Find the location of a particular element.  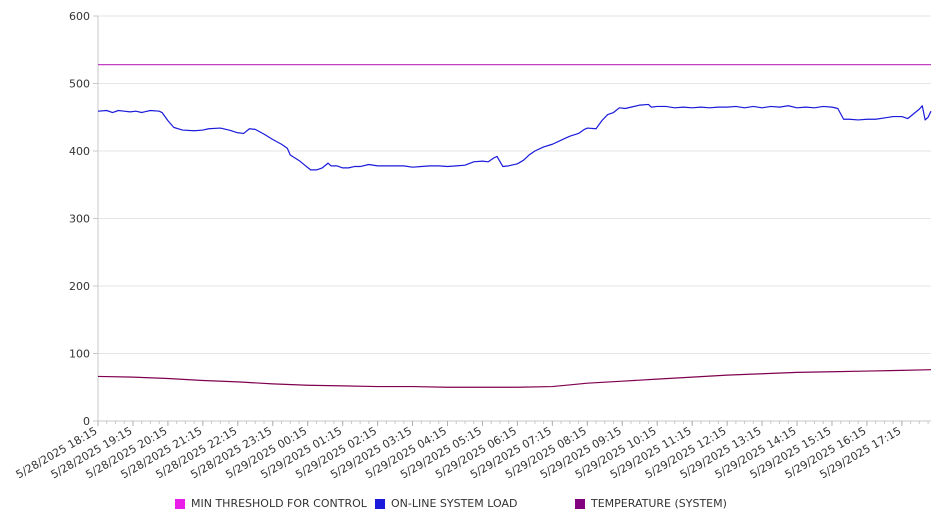

legend-label-min-threshold: MIN THRESHOLD FOR CONTROL is located at coordinates (279, 503).